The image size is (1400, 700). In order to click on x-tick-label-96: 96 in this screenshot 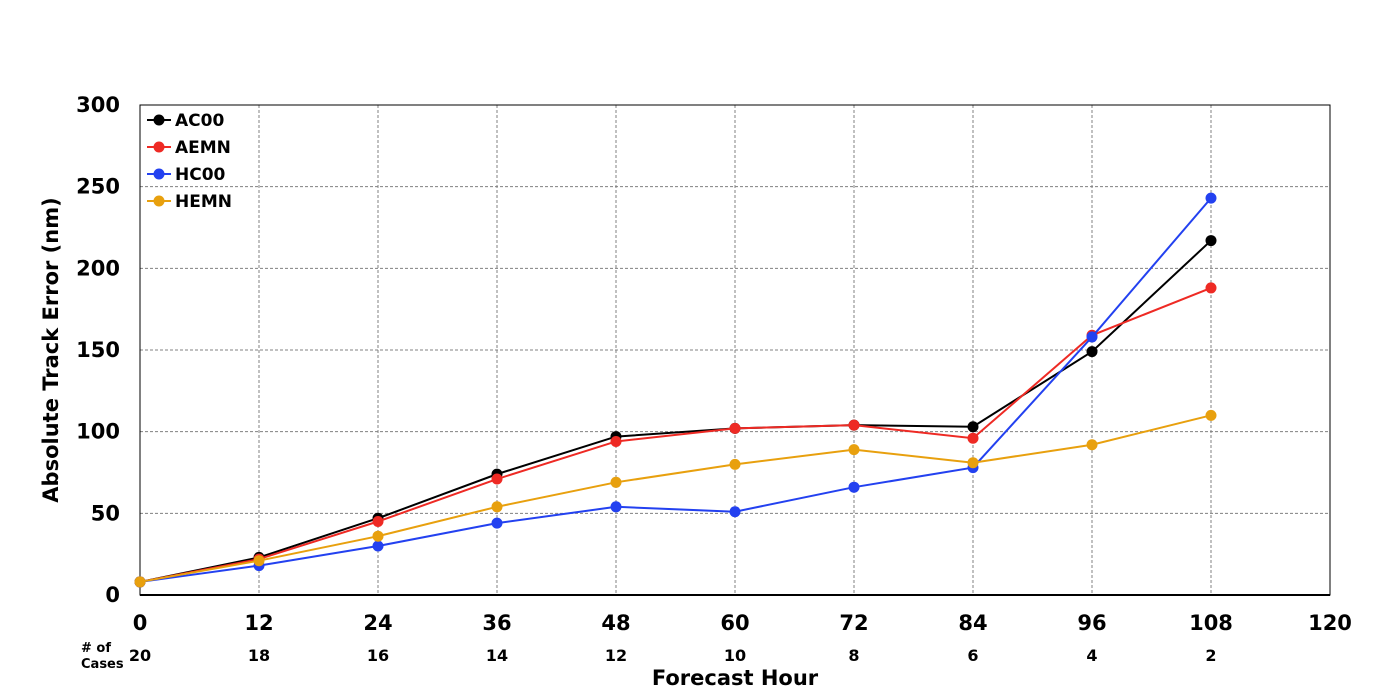, I will do `click(1091, 623)`.